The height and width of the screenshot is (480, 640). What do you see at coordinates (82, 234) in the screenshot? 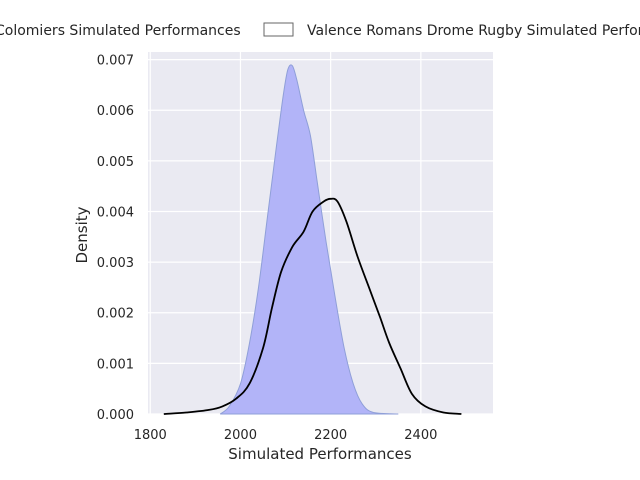
I see `y-axis-label: Density` at bounding box center [82, 234].